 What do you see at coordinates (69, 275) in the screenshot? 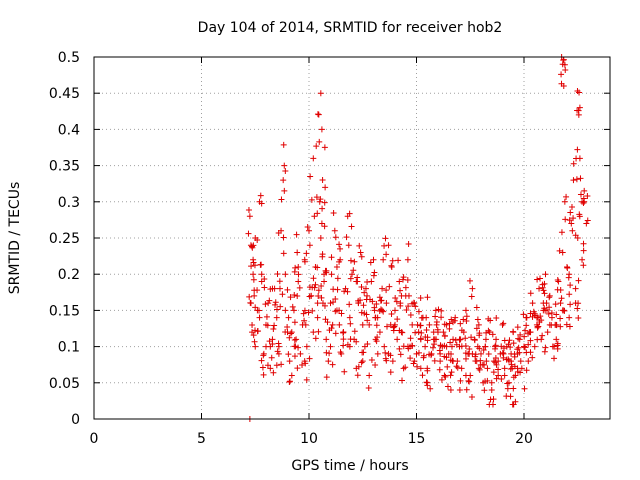
I see `y-tick-label: 0.2` at bounding box center [69, 275].